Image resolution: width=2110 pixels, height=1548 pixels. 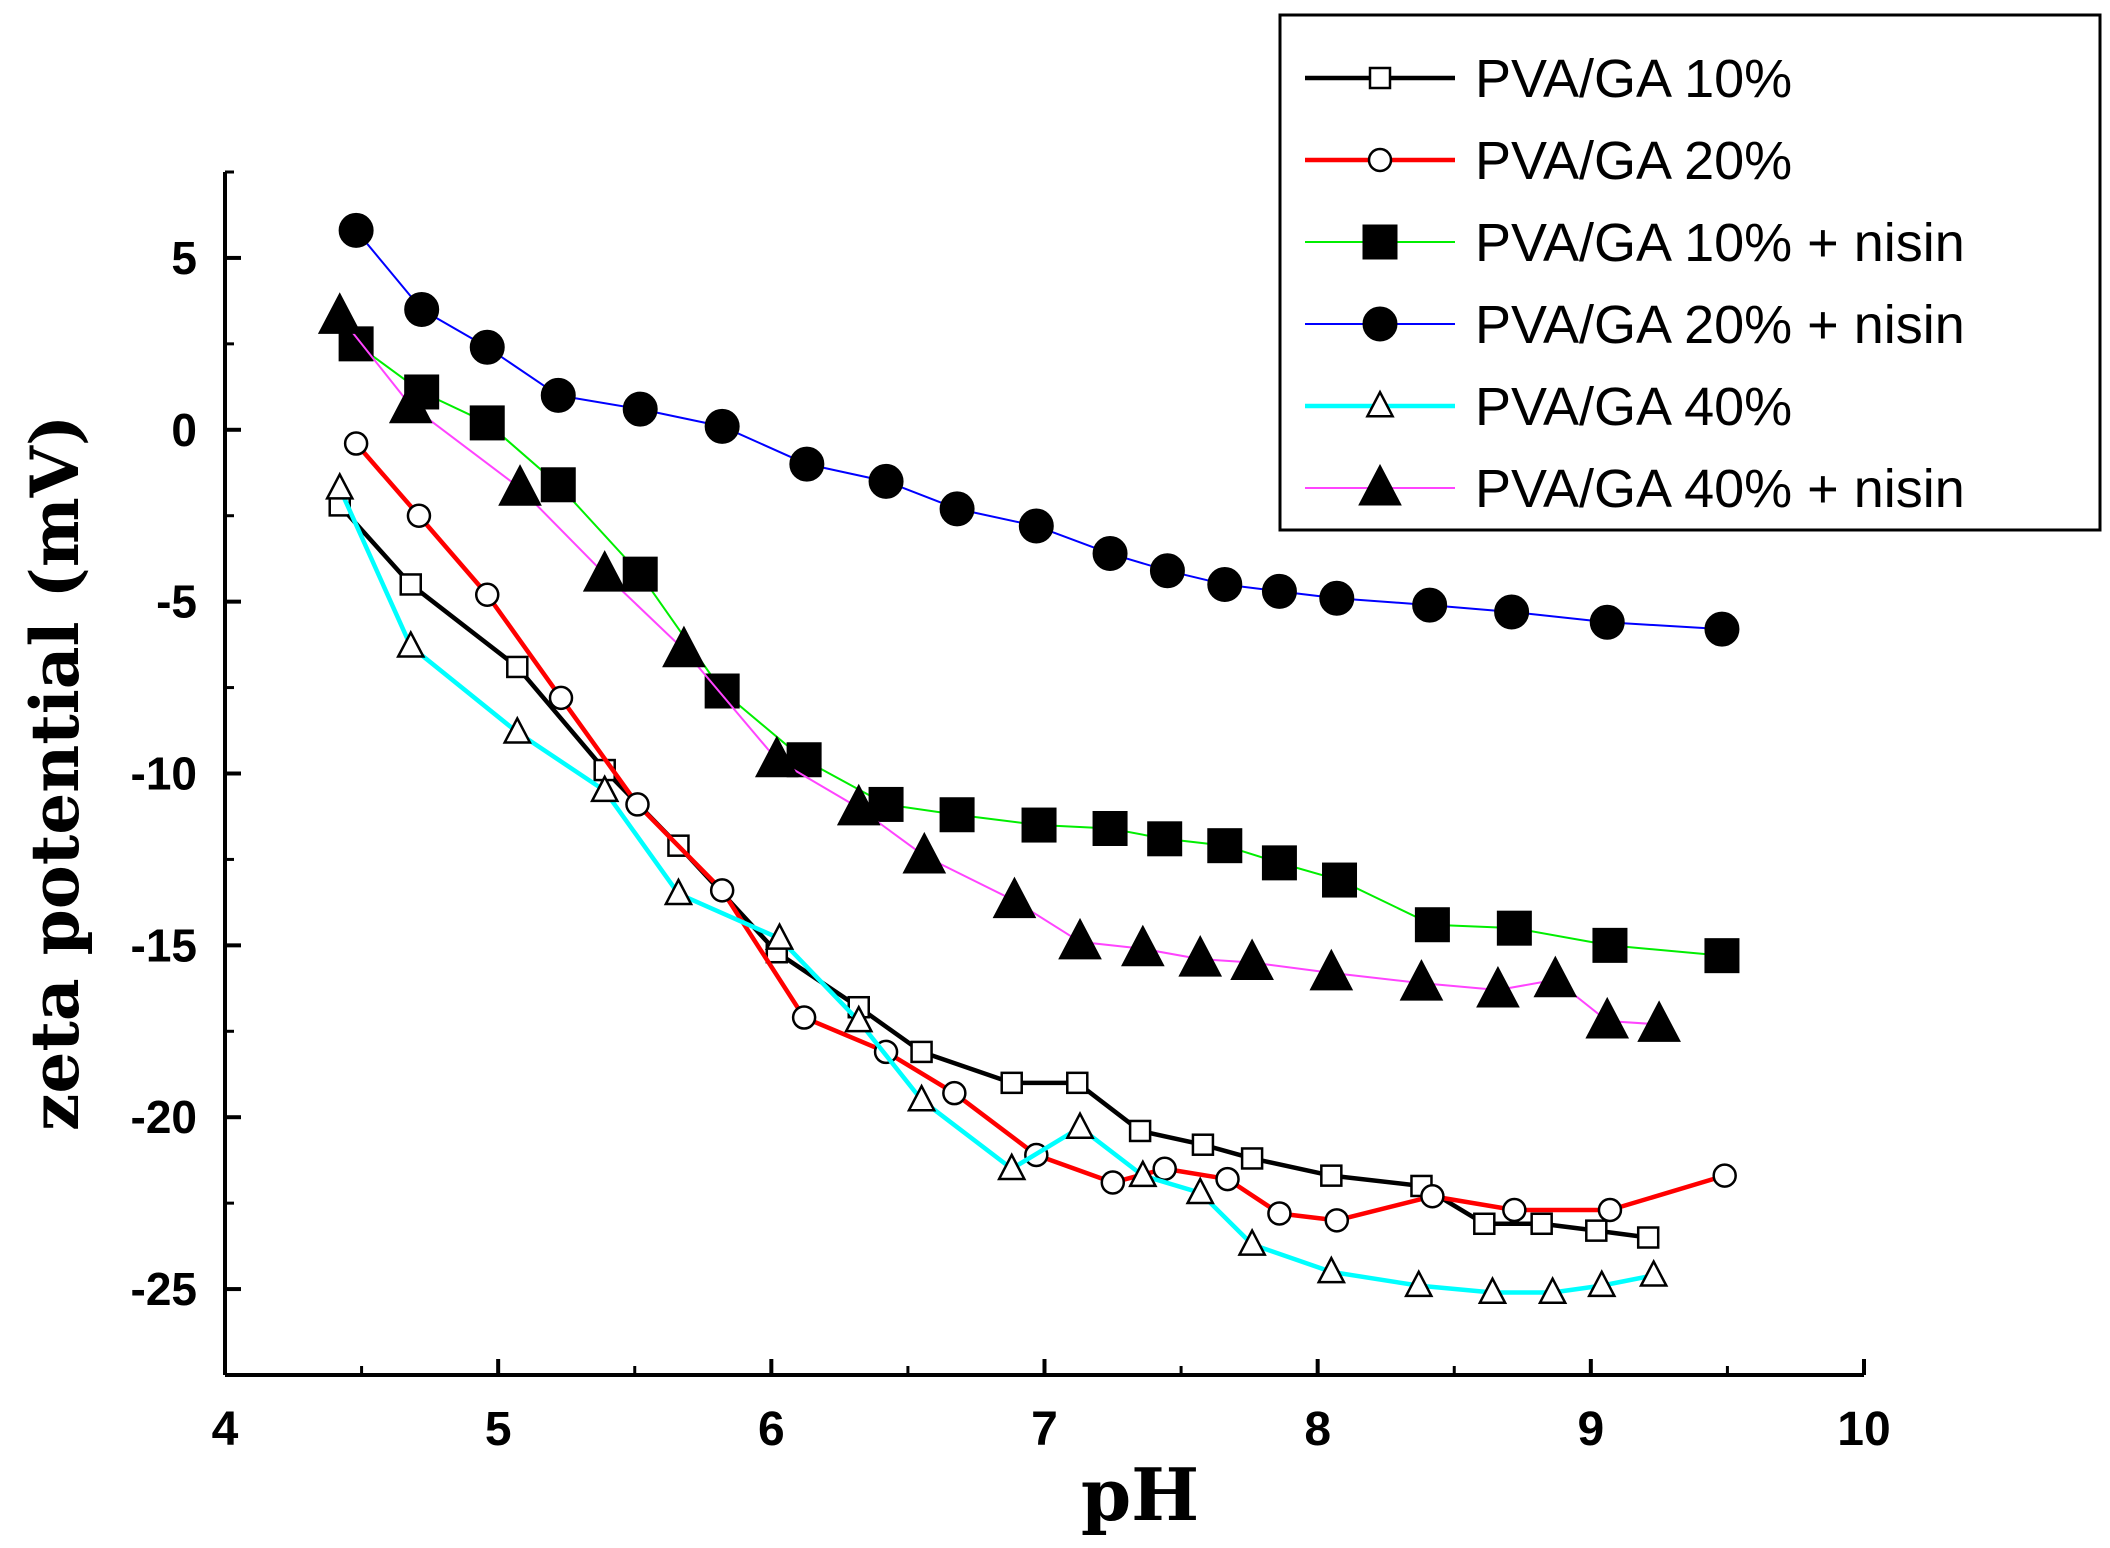 I want to click on y-tick-label: -10, so click(x=164, y=774).